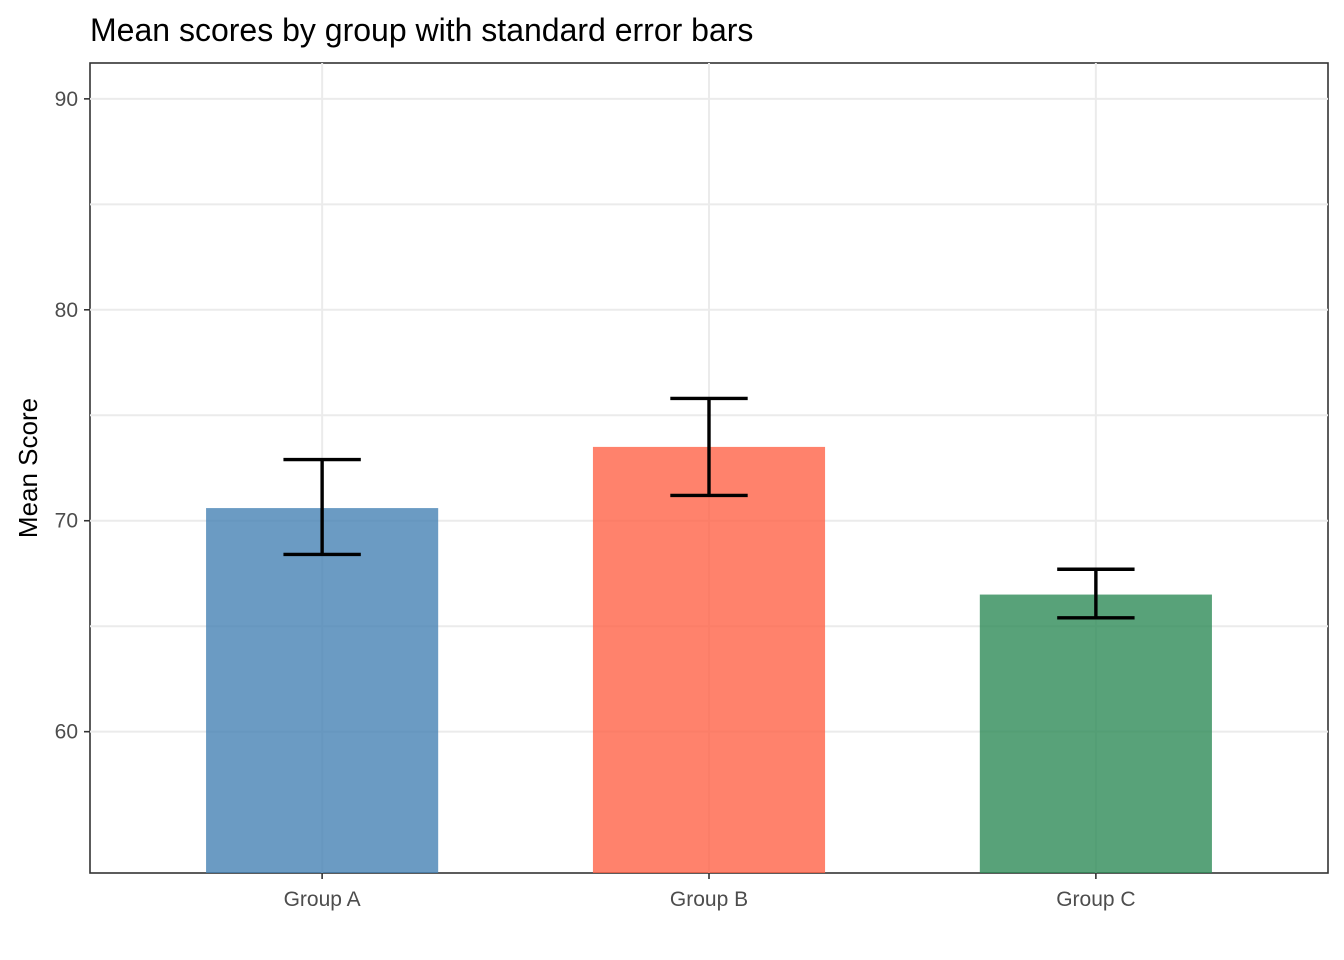 The image size is (1344, 960). I want to click on y-tick-label: 70, so click(66, 521).